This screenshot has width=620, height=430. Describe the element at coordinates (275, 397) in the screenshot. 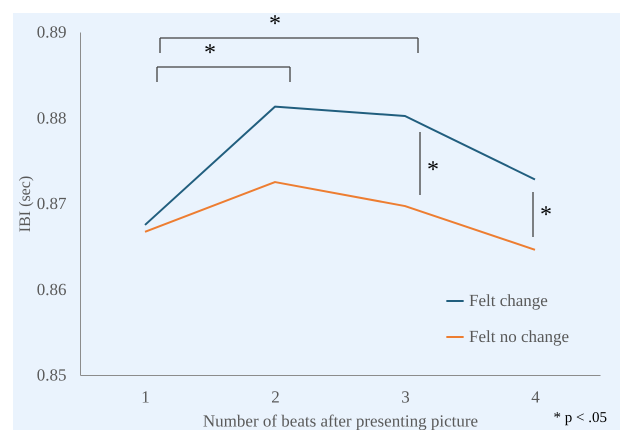

I see `x-tick-label: 2` at that location.